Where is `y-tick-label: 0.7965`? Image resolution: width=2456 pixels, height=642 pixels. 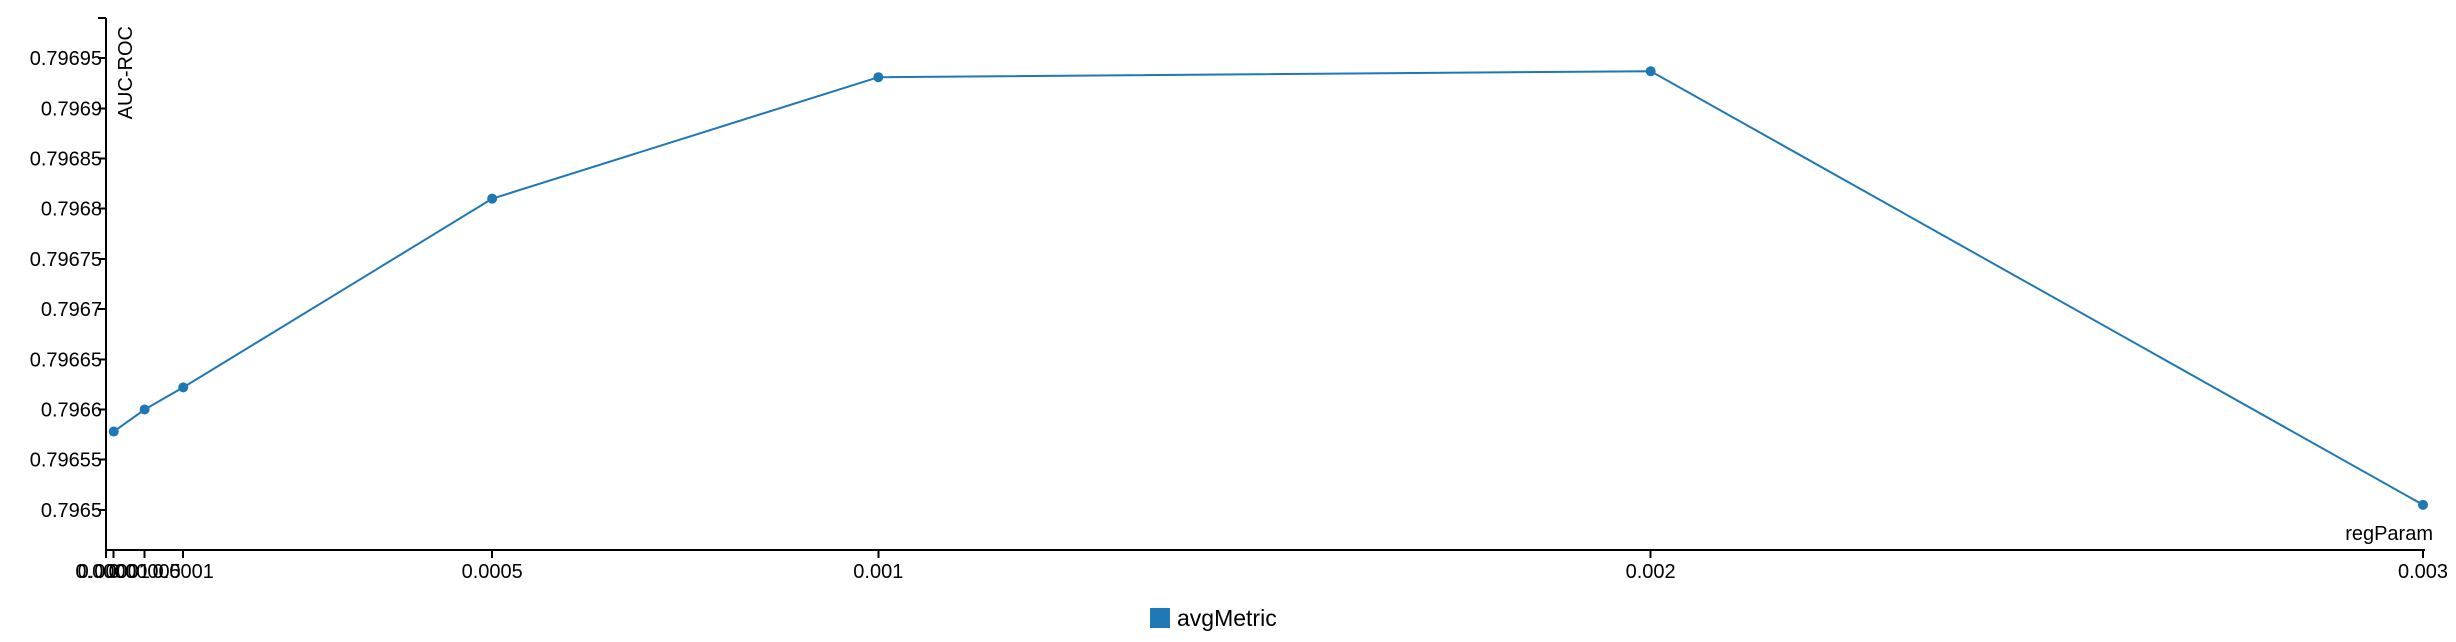
y-tick-label: 0.7965 is located at coordinates (71, 511).